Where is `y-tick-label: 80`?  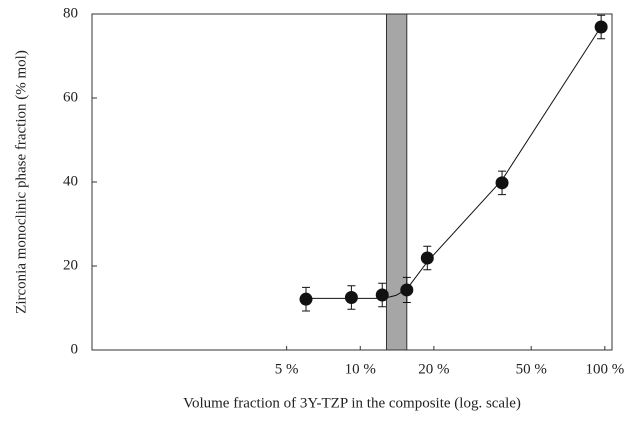
y-tick-label: 80 is located at coordinates (70, 13).